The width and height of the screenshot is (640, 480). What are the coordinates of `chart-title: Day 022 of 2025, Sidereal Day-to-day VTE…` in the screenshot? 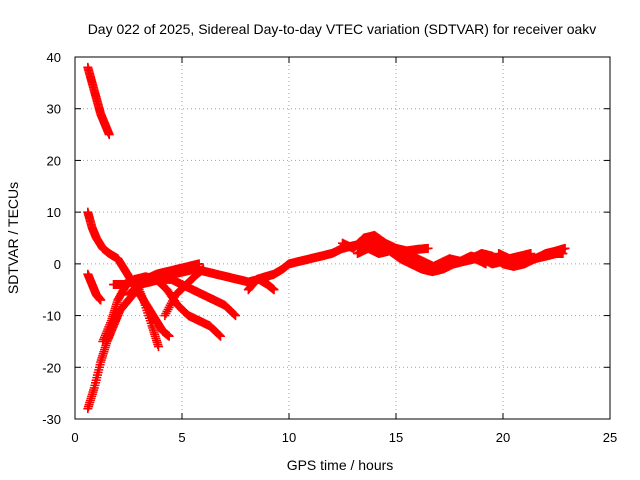 It's located at (342, 29).